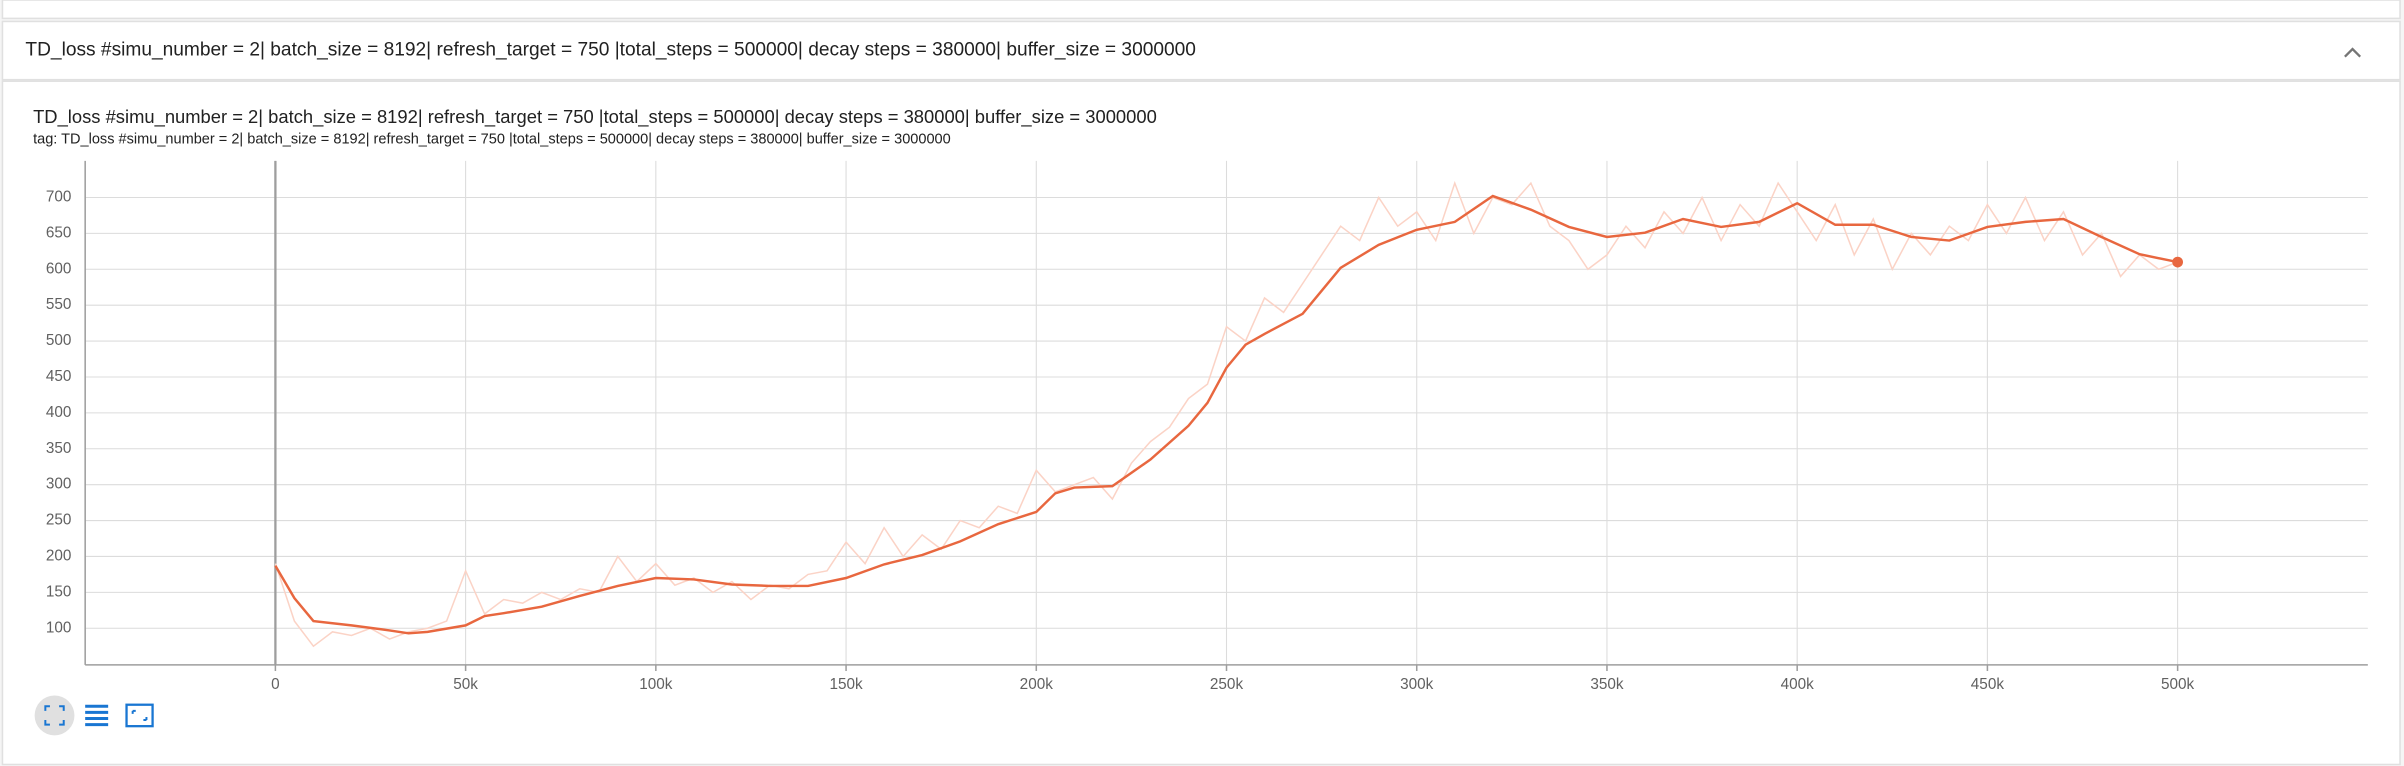 This screenshot has width=2404, height=766. I want to click on y-tick-label: 500, so click(59, 340).